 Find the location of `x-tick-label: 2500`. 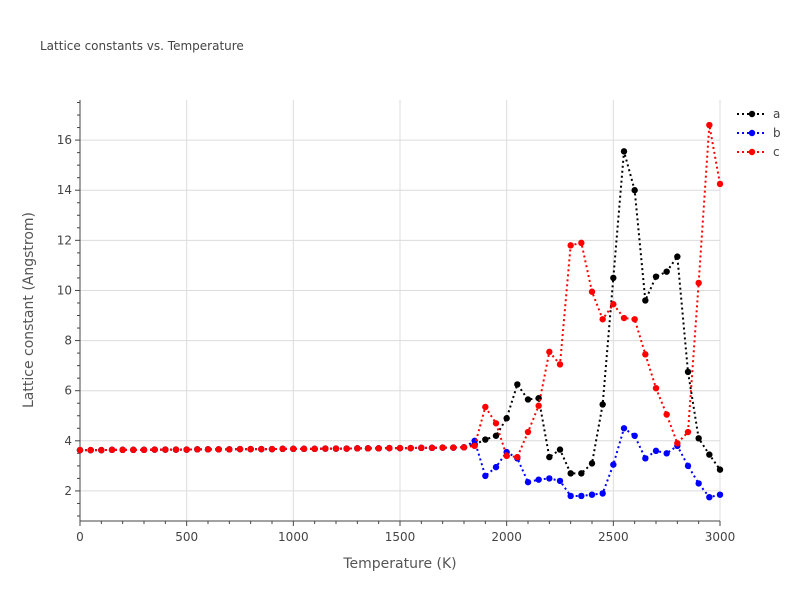

x-tick-label: 2500 is located at coordinates (613, 537).